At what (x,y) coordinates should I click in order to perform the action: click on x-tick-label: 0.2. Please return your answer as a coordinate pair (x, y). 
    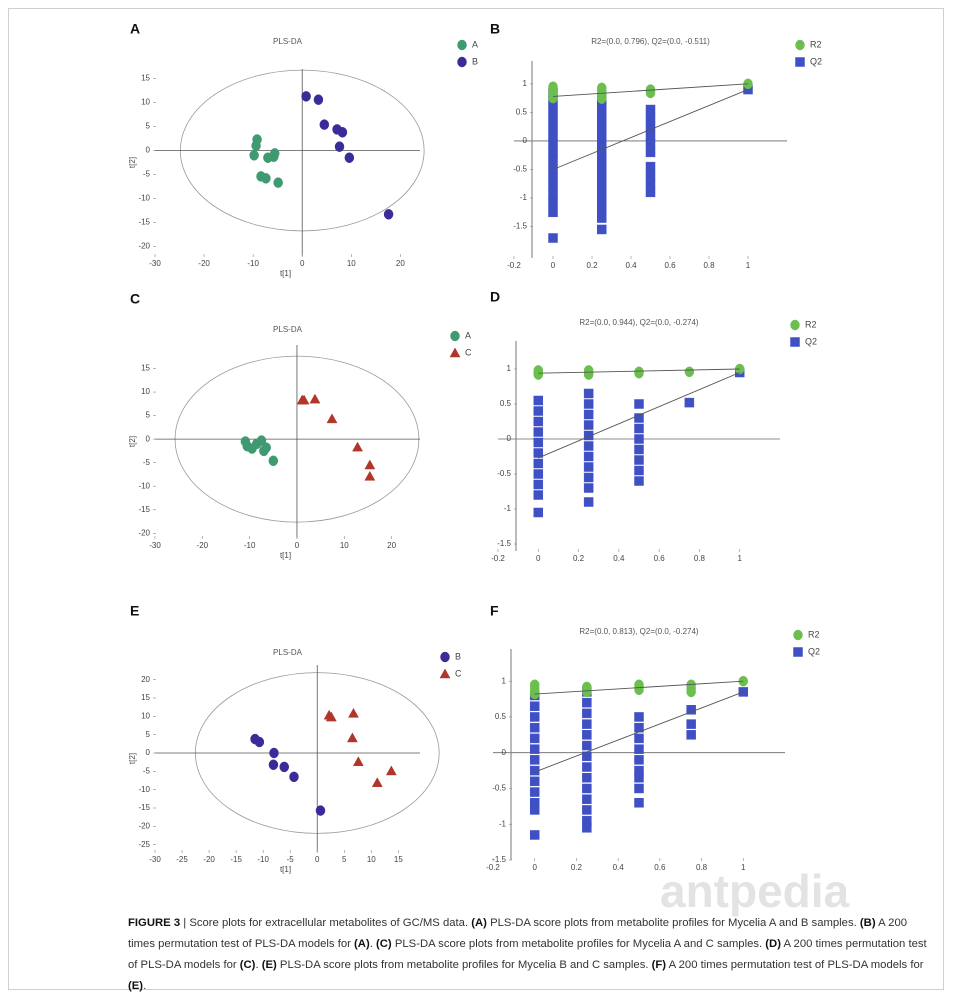
    Looking at the image, I should click on (577, 867).